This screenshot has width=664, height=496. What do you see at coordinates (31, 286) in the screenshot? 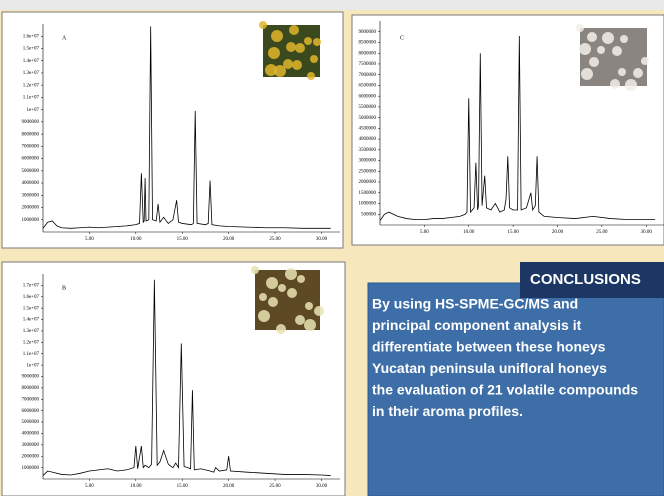
I see `y-tick-label: 1.7e+07` at bounding box center [31, 286].